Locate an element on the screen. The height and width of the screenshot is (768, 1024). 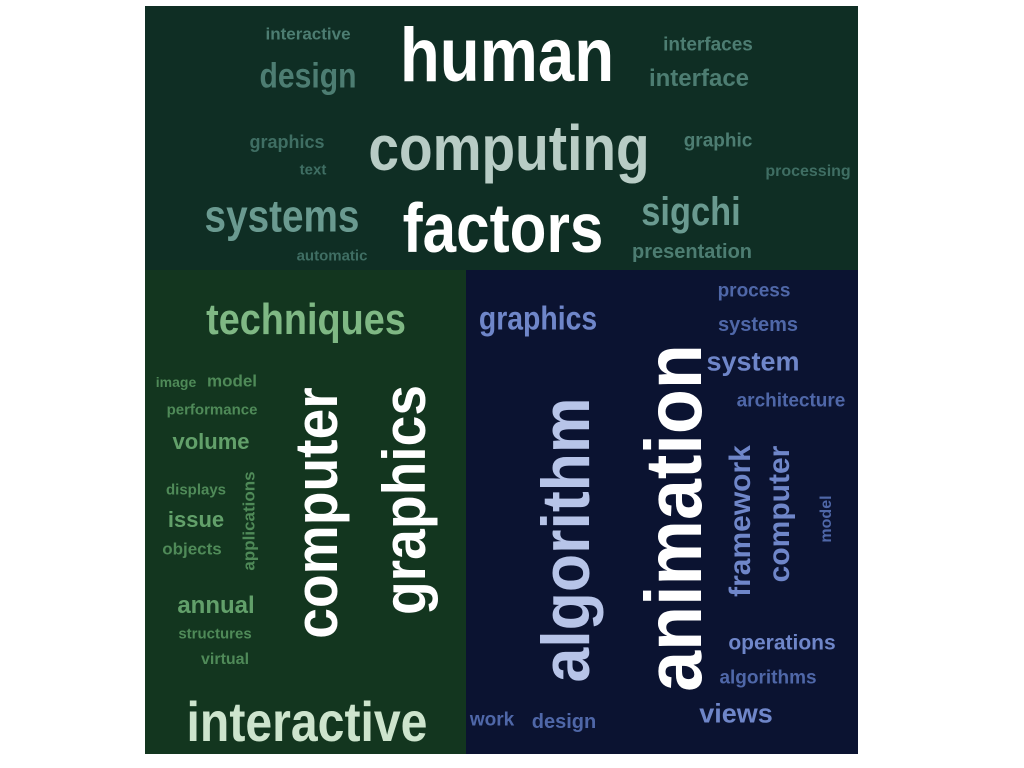
word-automatic: automatic is located at coordinates (332, 256).